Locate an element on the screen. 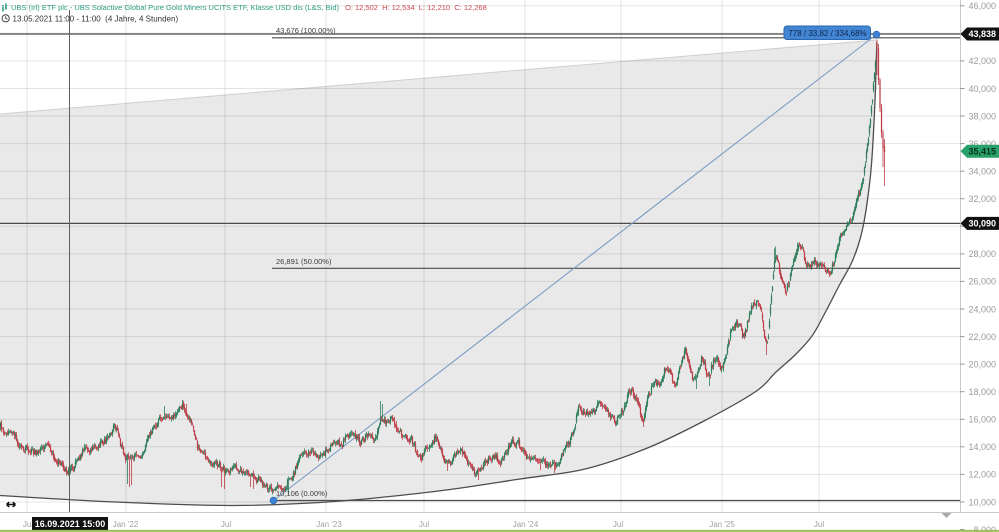  svg-text: 40,000 is located at coordinates (982, 89).